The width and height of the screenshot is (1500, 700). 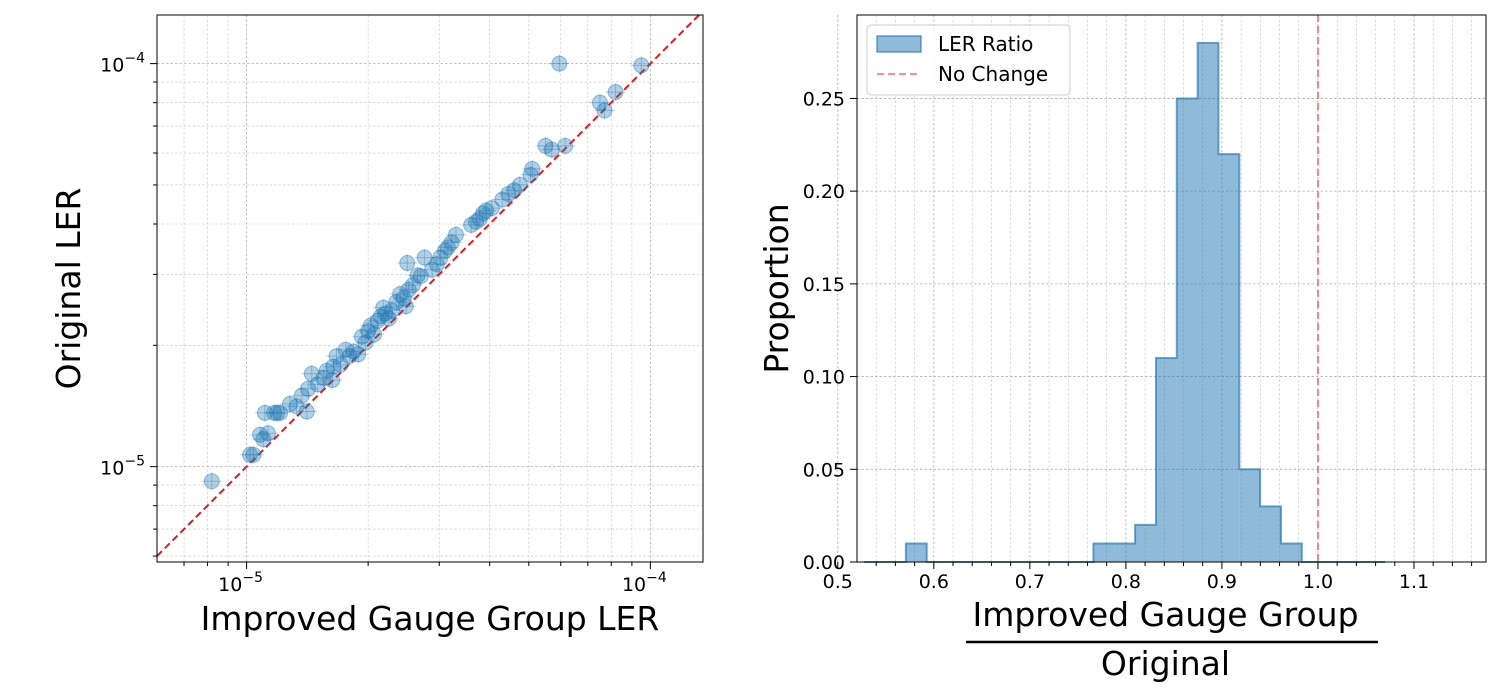 What do you see at coordinates (1165, 663) in the screenshot?
I see `histogram-x-label-denominator: Original` at bounding box center [1165, 663].